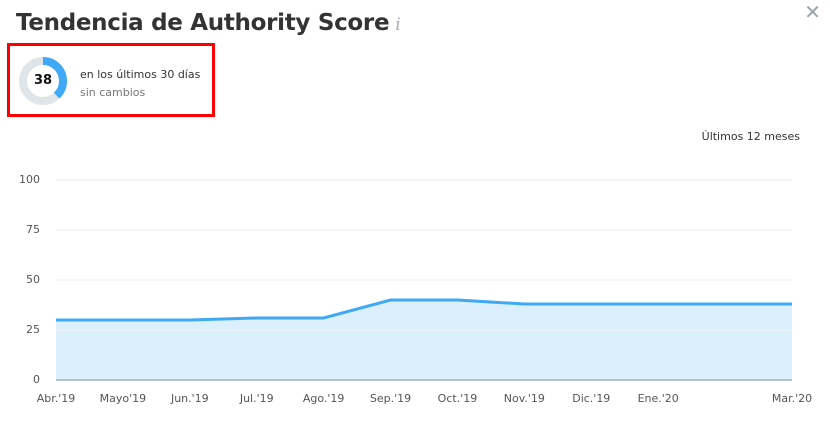  I want to click on score-change: sin cambios, so click(113, 92).